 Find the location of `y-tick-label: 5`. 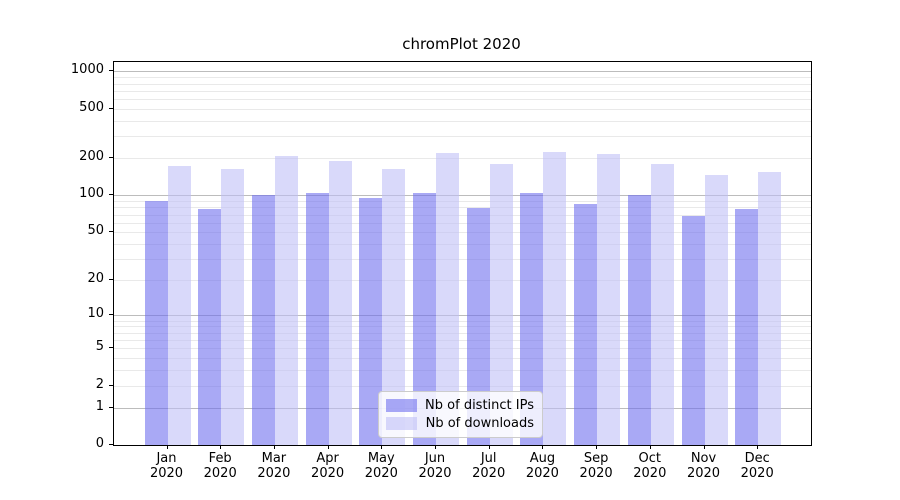

y-tick-label: 5 is located at coordinates (99, 347).